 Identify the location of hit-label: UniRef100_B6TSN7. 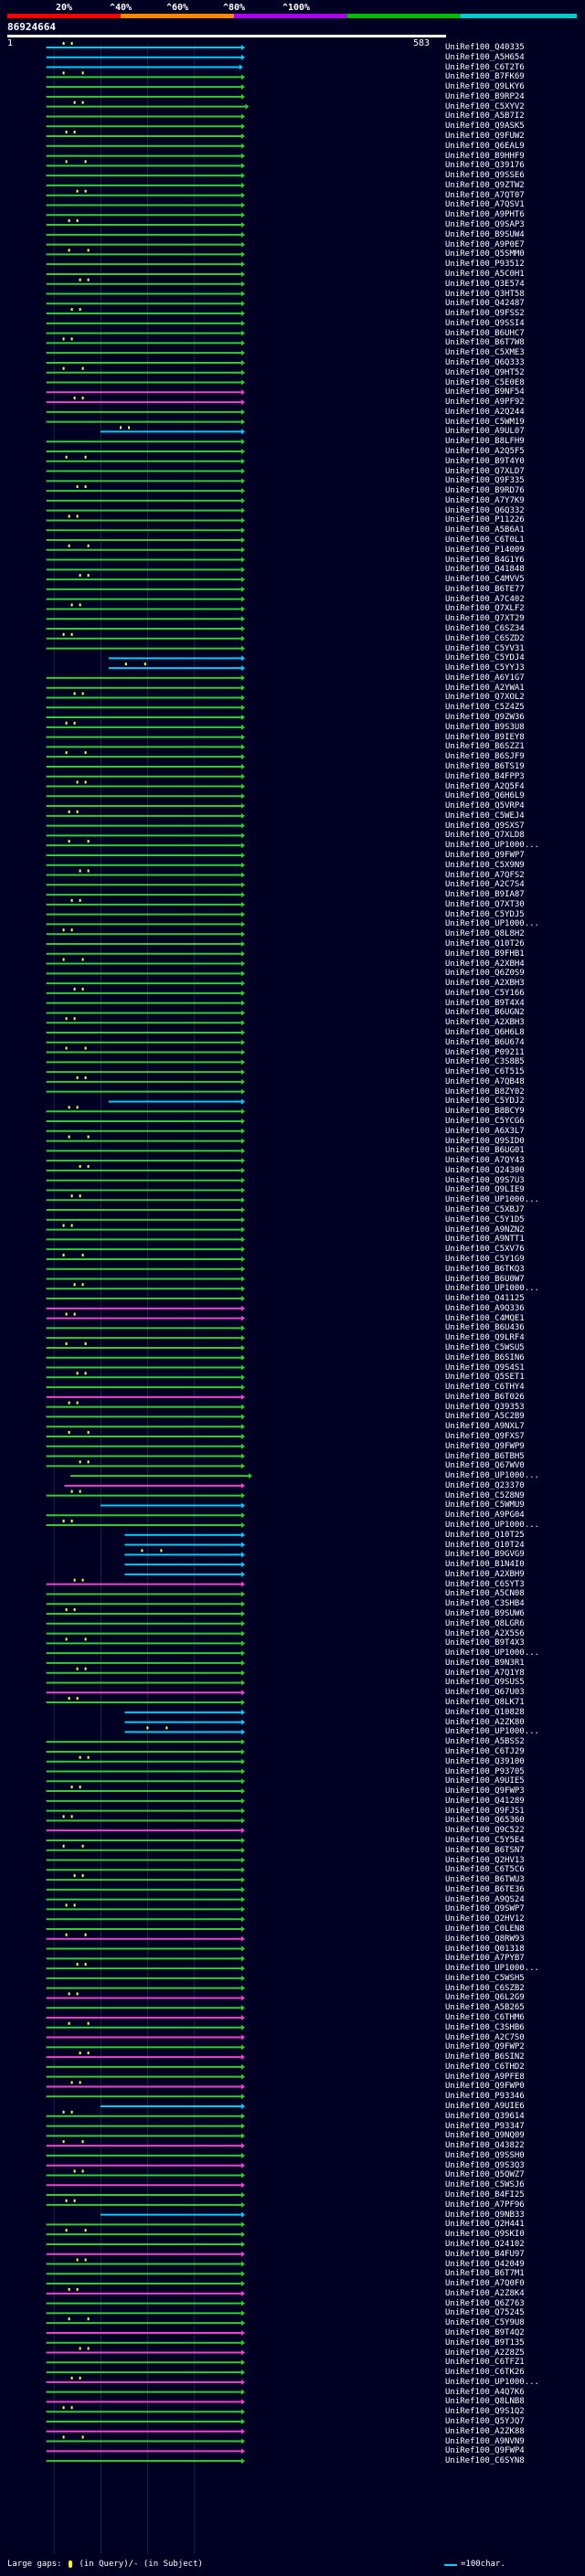
(485, 1850).